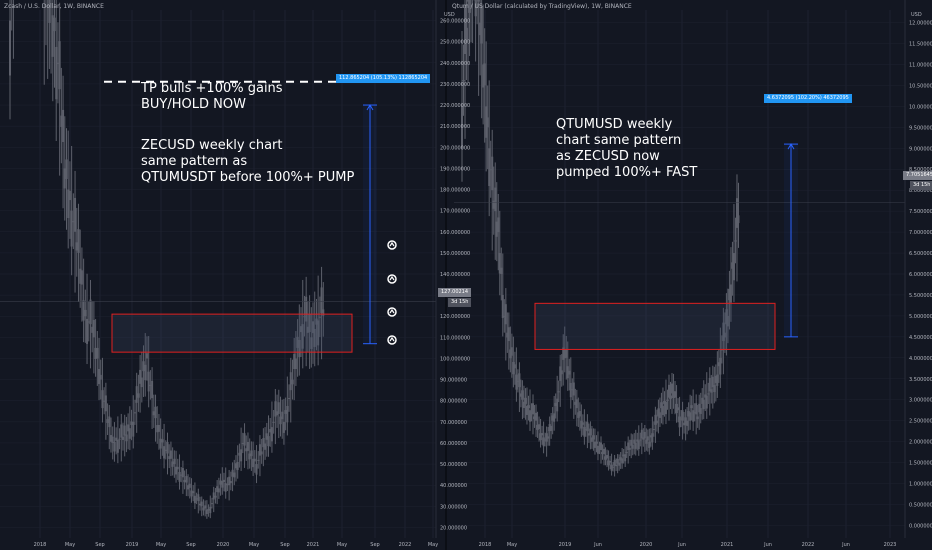 This screenshot has width=932, height=550. I want to click on up-arrow-icon, so click(392, 311).